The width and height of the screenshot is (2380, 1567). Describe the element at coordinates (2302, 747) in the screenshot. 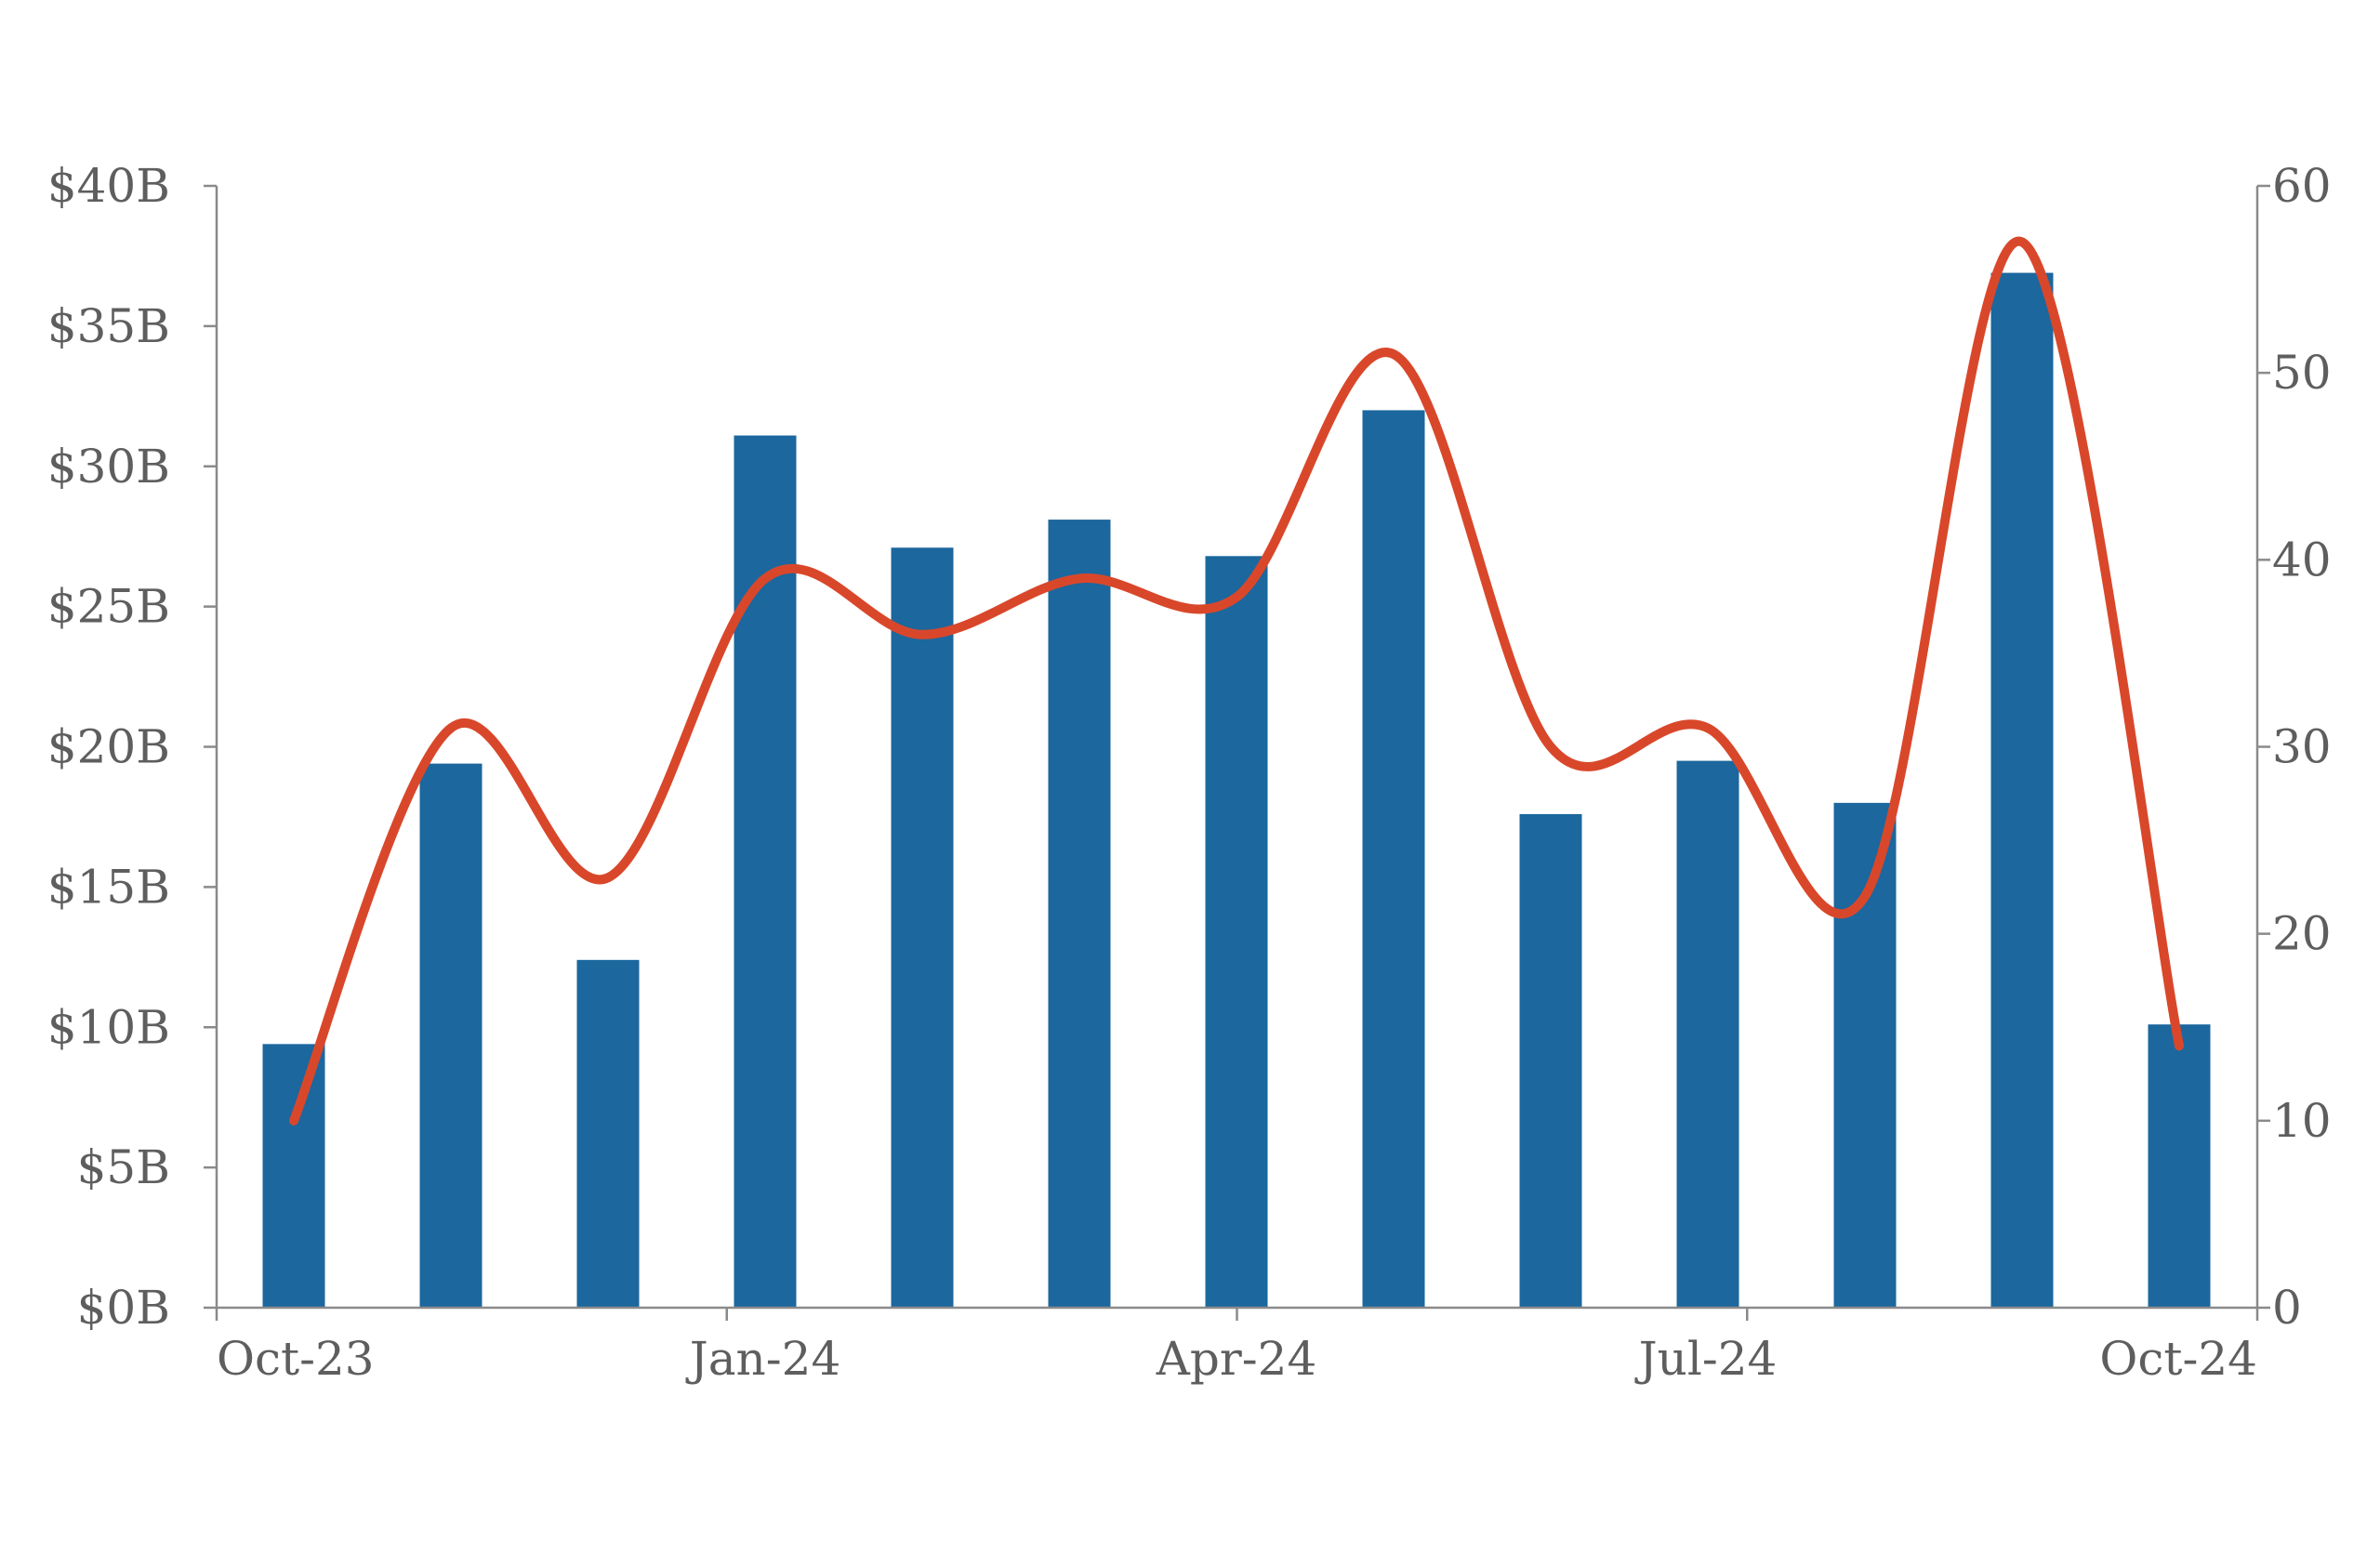

I see `right-y-tick-label: 30` at that location.